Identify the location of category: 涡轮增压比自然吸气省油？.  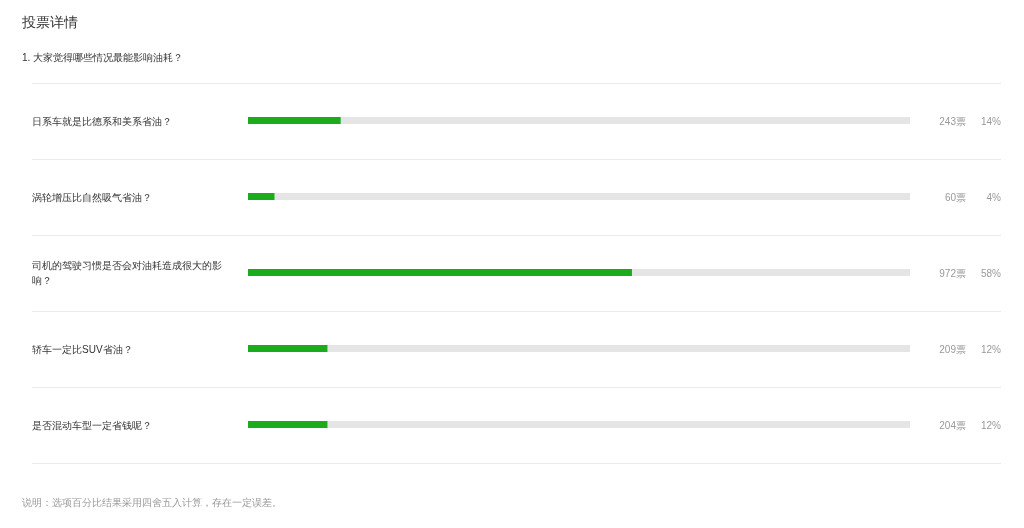
(92, 197).